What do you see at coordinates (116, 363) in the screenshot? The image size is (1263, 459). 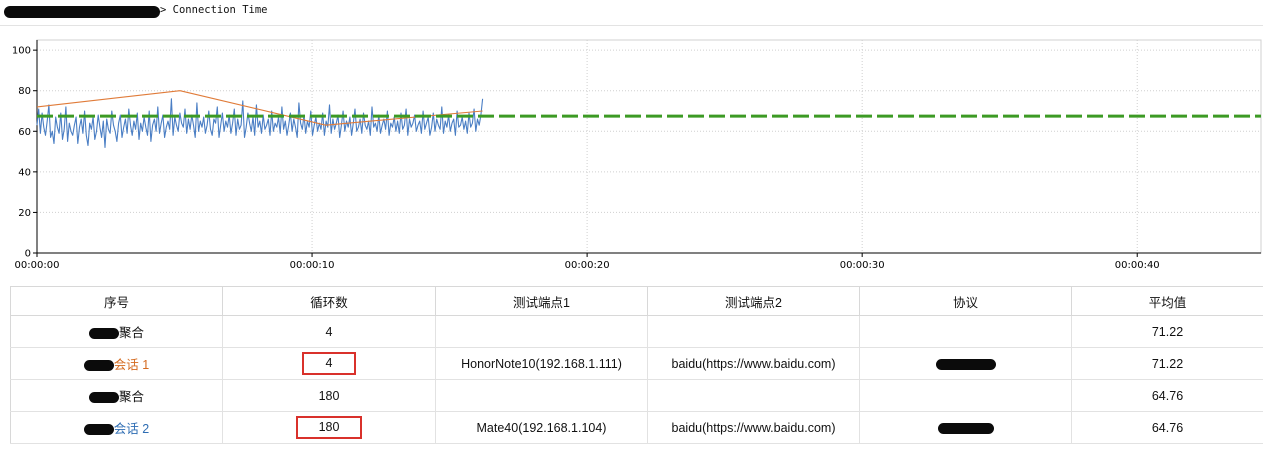 I see `row-name-cell: 会话 1` at bounding box center [116, 363].